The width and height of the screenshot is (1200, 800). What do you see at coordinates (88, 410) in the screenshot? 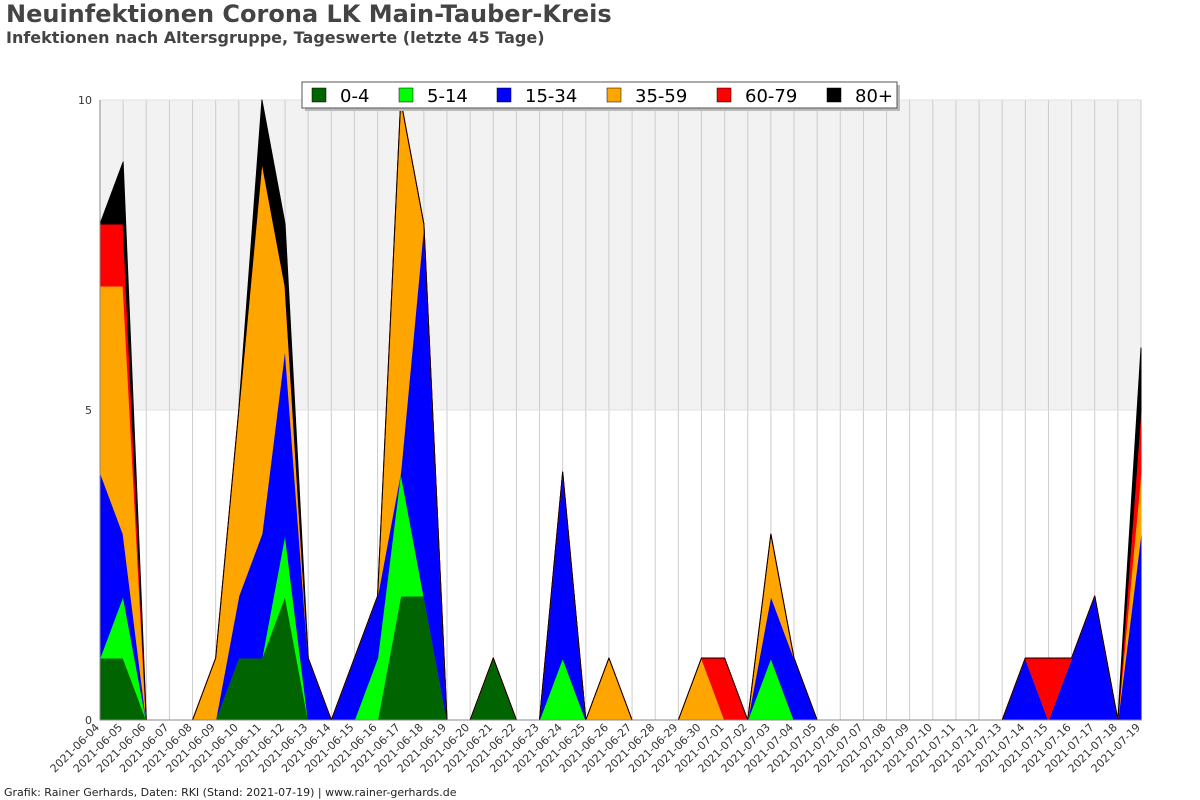
I see `y-tick-label: 5` at bounding box center [88, 410].